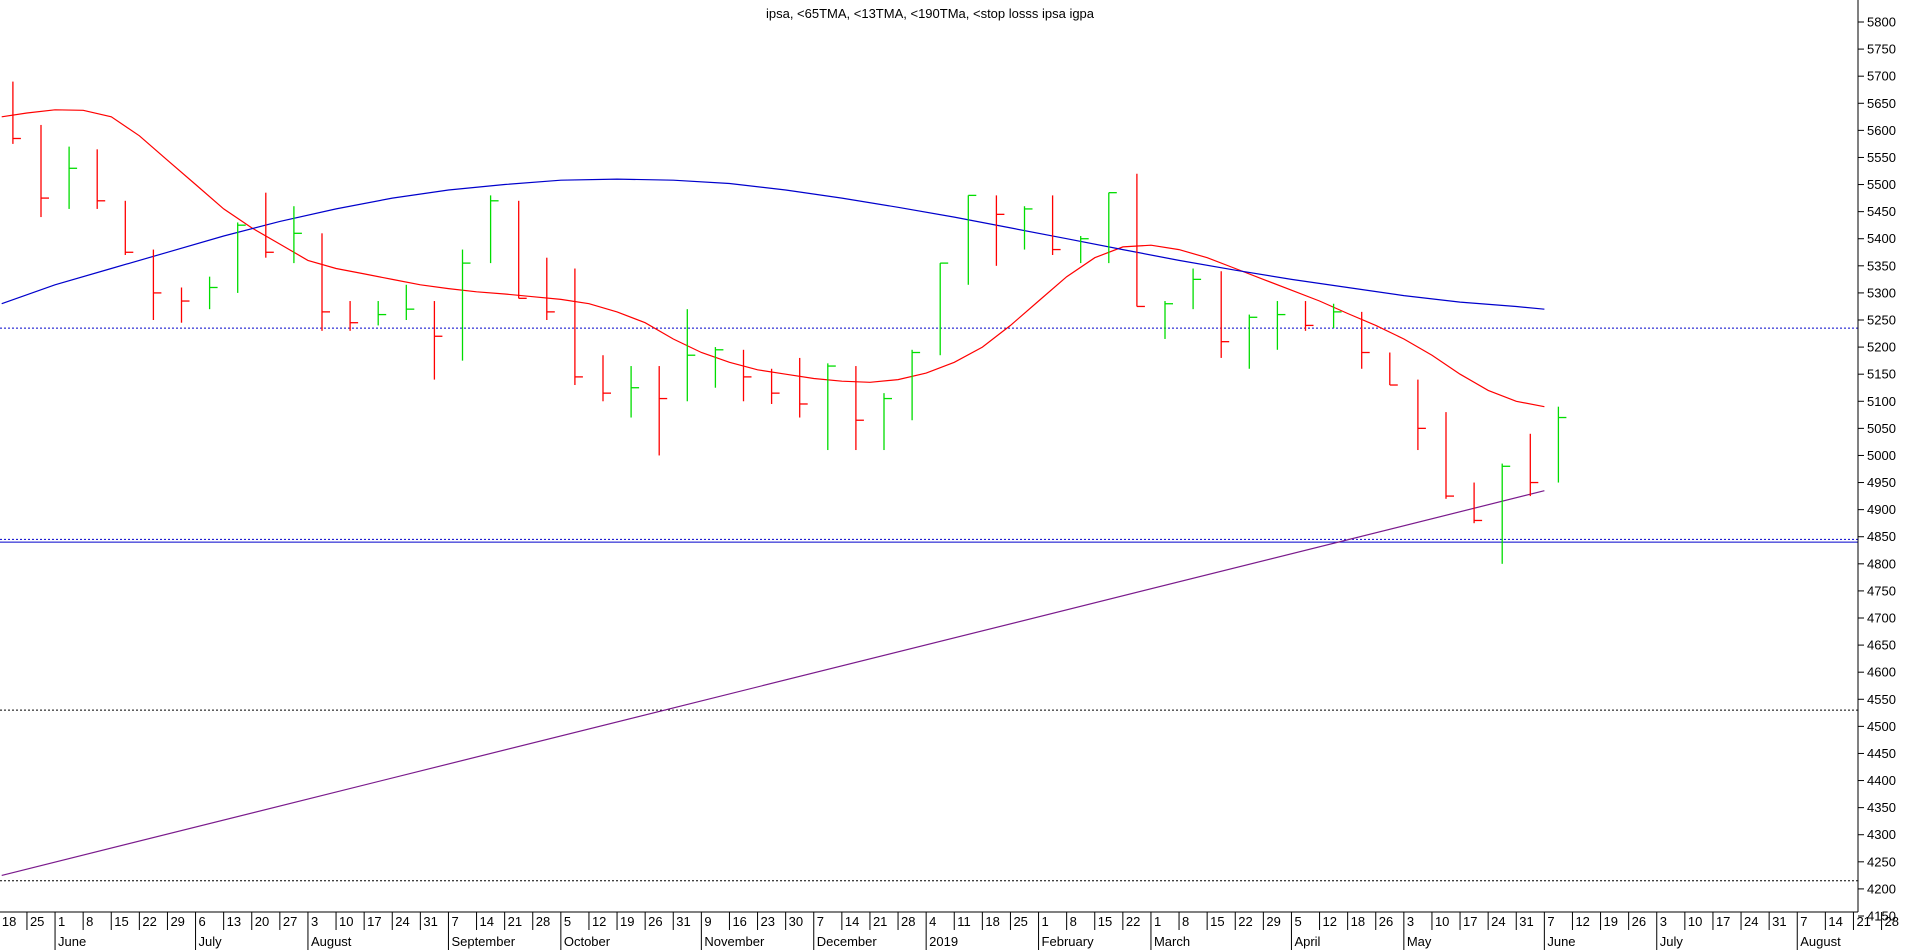 This screenshot has height=950, width=1920. Describe the element at coordinates (599, 921) in the screenshot. I see `x-tick-label: 12` at that location.